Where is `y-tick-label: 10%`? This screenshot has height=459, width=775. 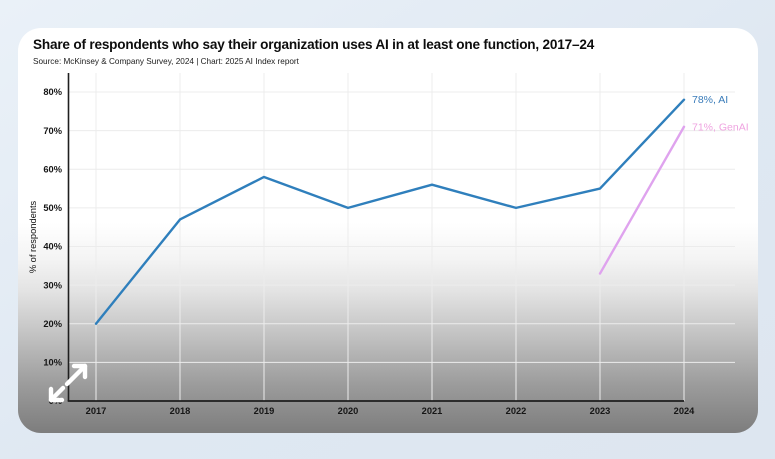
y-tick-label: 10% is located at coordinates (52, 363).